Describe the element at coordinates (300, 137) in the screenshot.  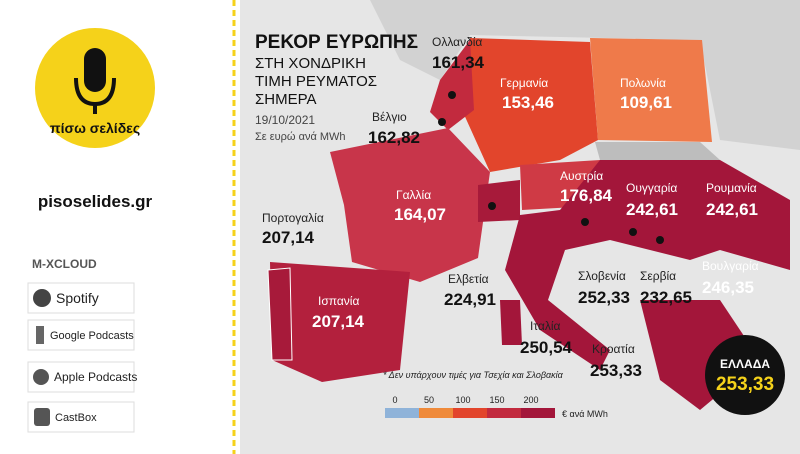
I see `unit: Σε ευρώ ανά MWh` at that location.